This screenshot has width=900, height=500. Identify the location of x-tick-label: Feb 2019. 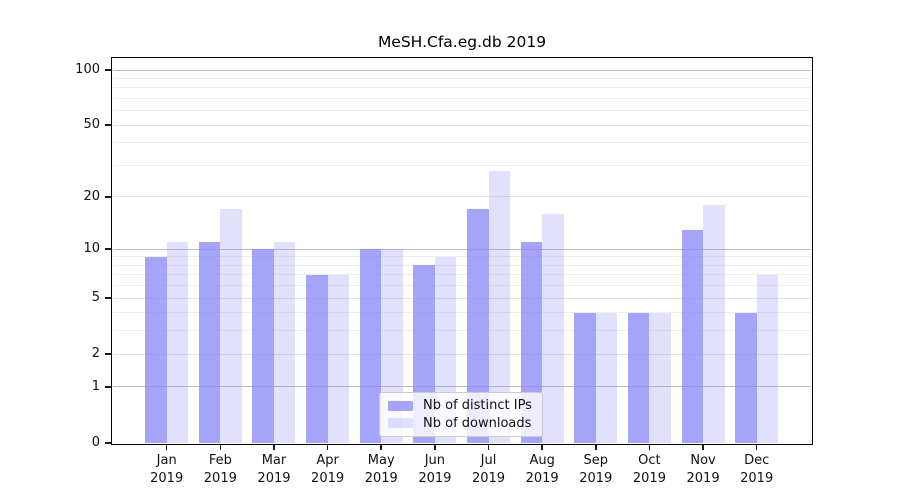
(220, 469).